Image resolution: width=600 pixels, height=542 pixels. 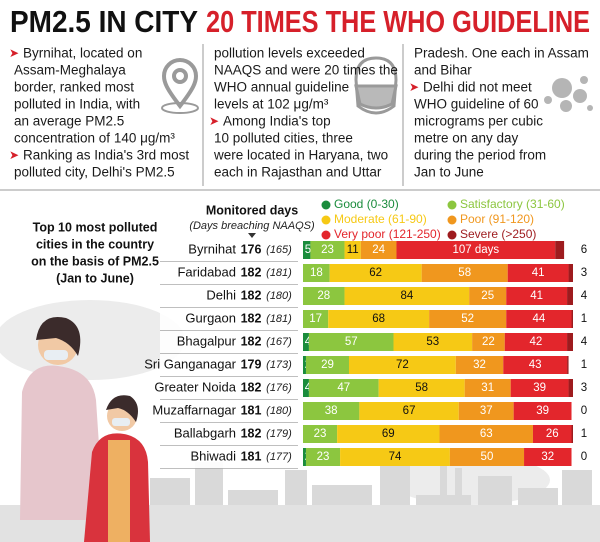 What do you see at coordinates (212, 248) in the screenshot?
I see `city-label: Byrnihat` at bounding box center [212, 248].